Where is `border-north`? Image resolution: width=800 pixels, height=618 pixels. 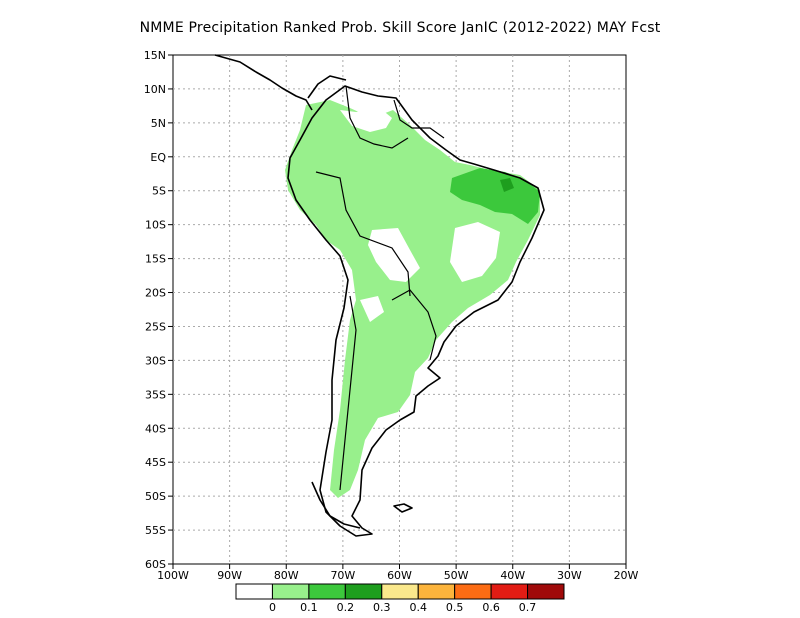
border-north is located at coordinates (377, 117).